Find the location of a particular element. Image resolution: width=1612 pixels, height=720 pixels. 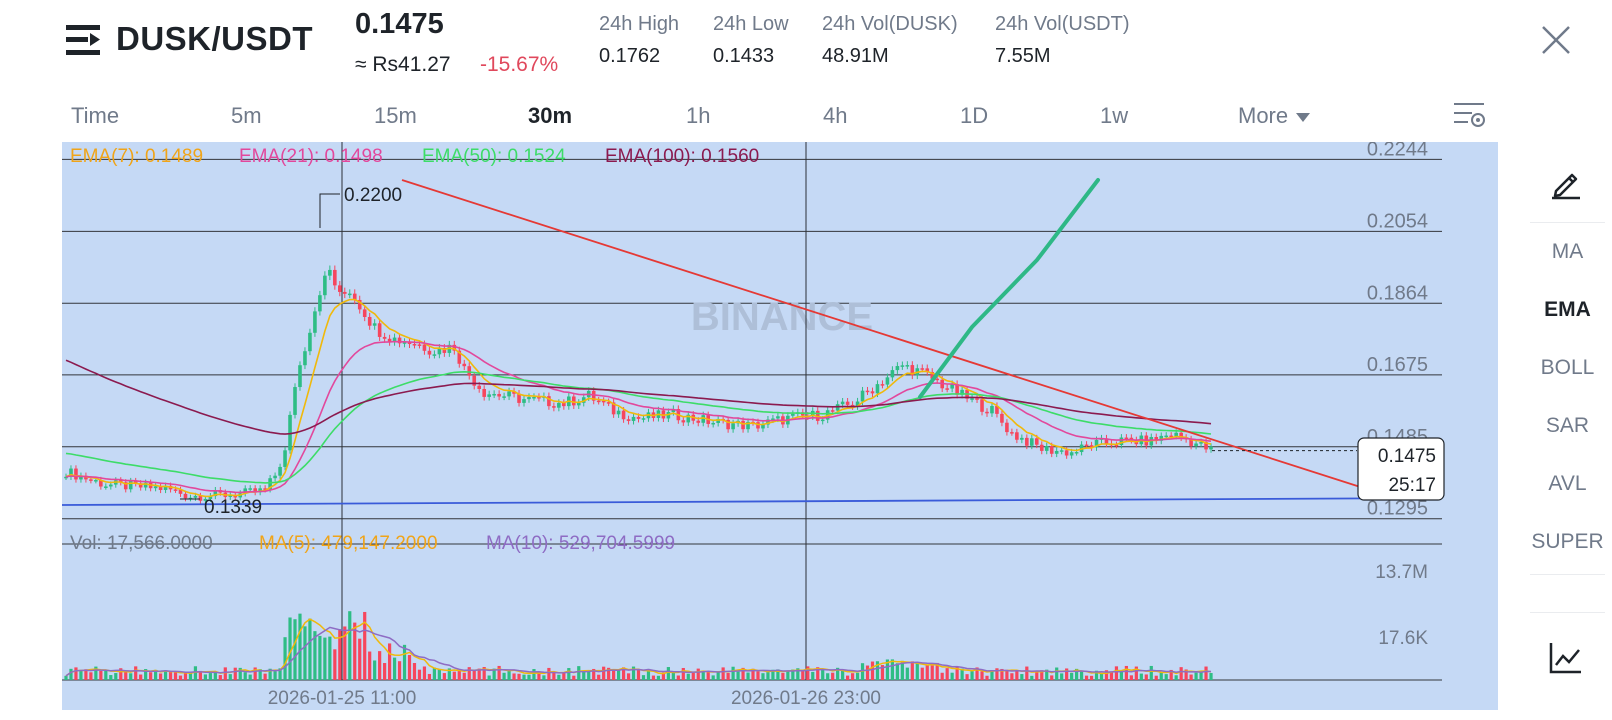

draw-tool-icon is located at coordinates (1566, 183).